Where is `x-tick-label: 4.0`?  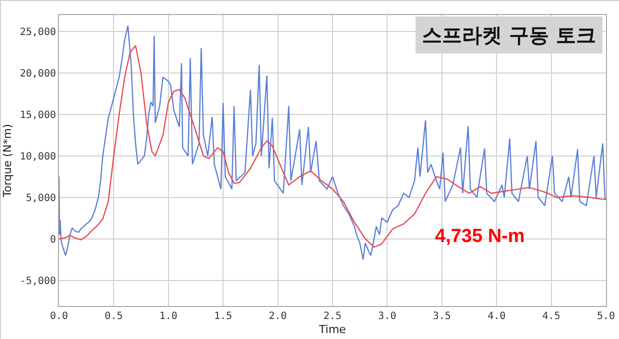
x-tick-label: 4.0 is located at coordinates (497, 316).